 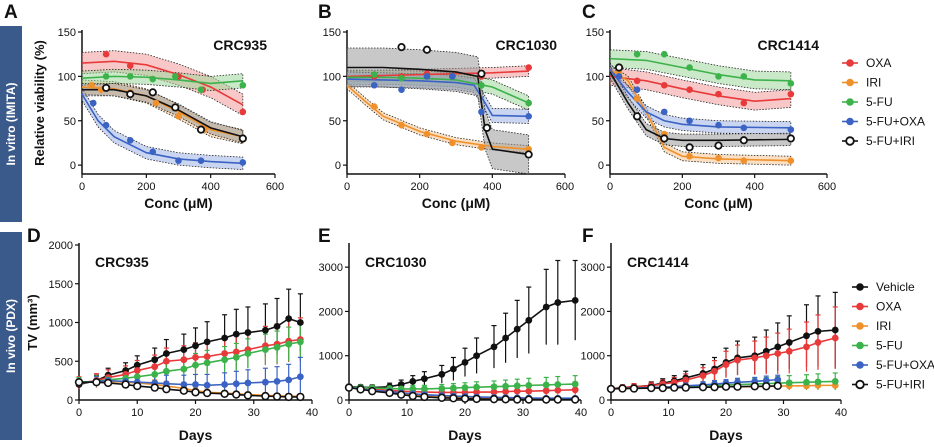 What do you see at coordinates (611, 413) in the screenshot?
I see `x-tick-label: 0` at bounding box center [611, 413].